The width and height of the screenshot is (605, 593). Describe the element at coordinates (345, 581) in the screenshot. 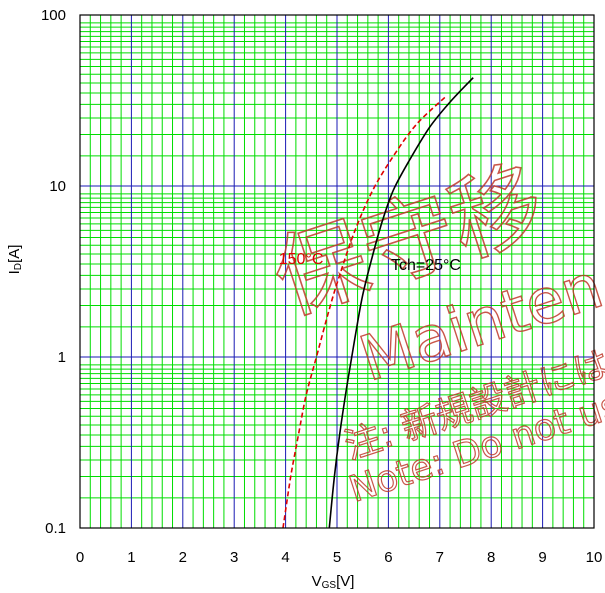

I see `x-axis-title-unit: [V]` at that location.